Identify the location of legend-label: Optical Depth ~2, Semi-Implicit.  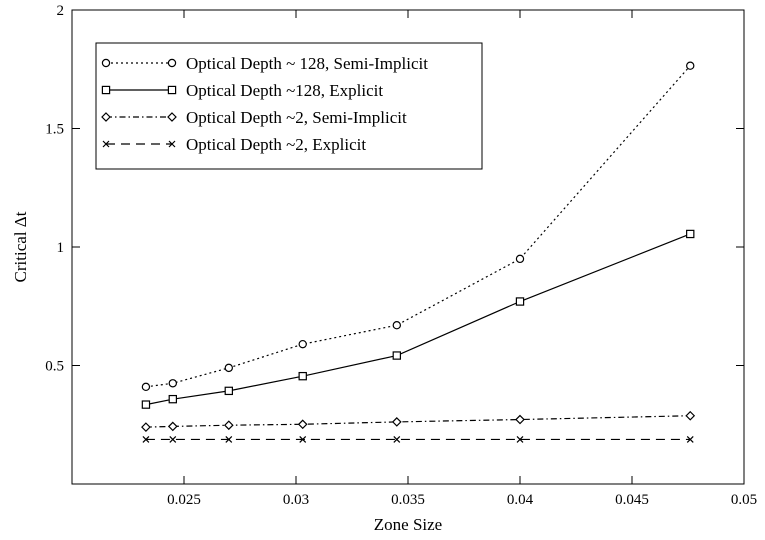
(296, 117).